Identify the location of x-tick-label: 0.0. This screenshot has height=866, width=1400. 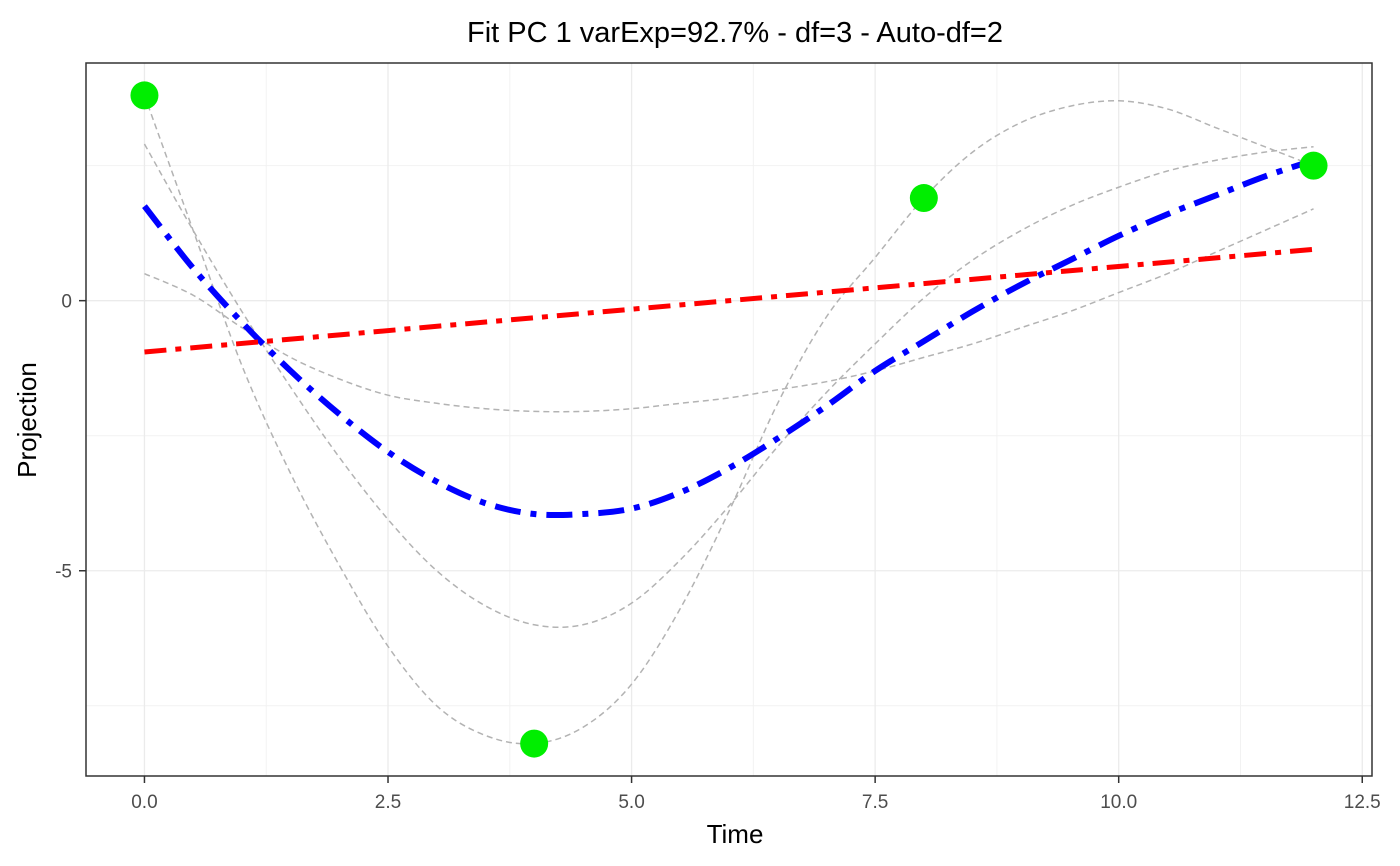
(144, 802).